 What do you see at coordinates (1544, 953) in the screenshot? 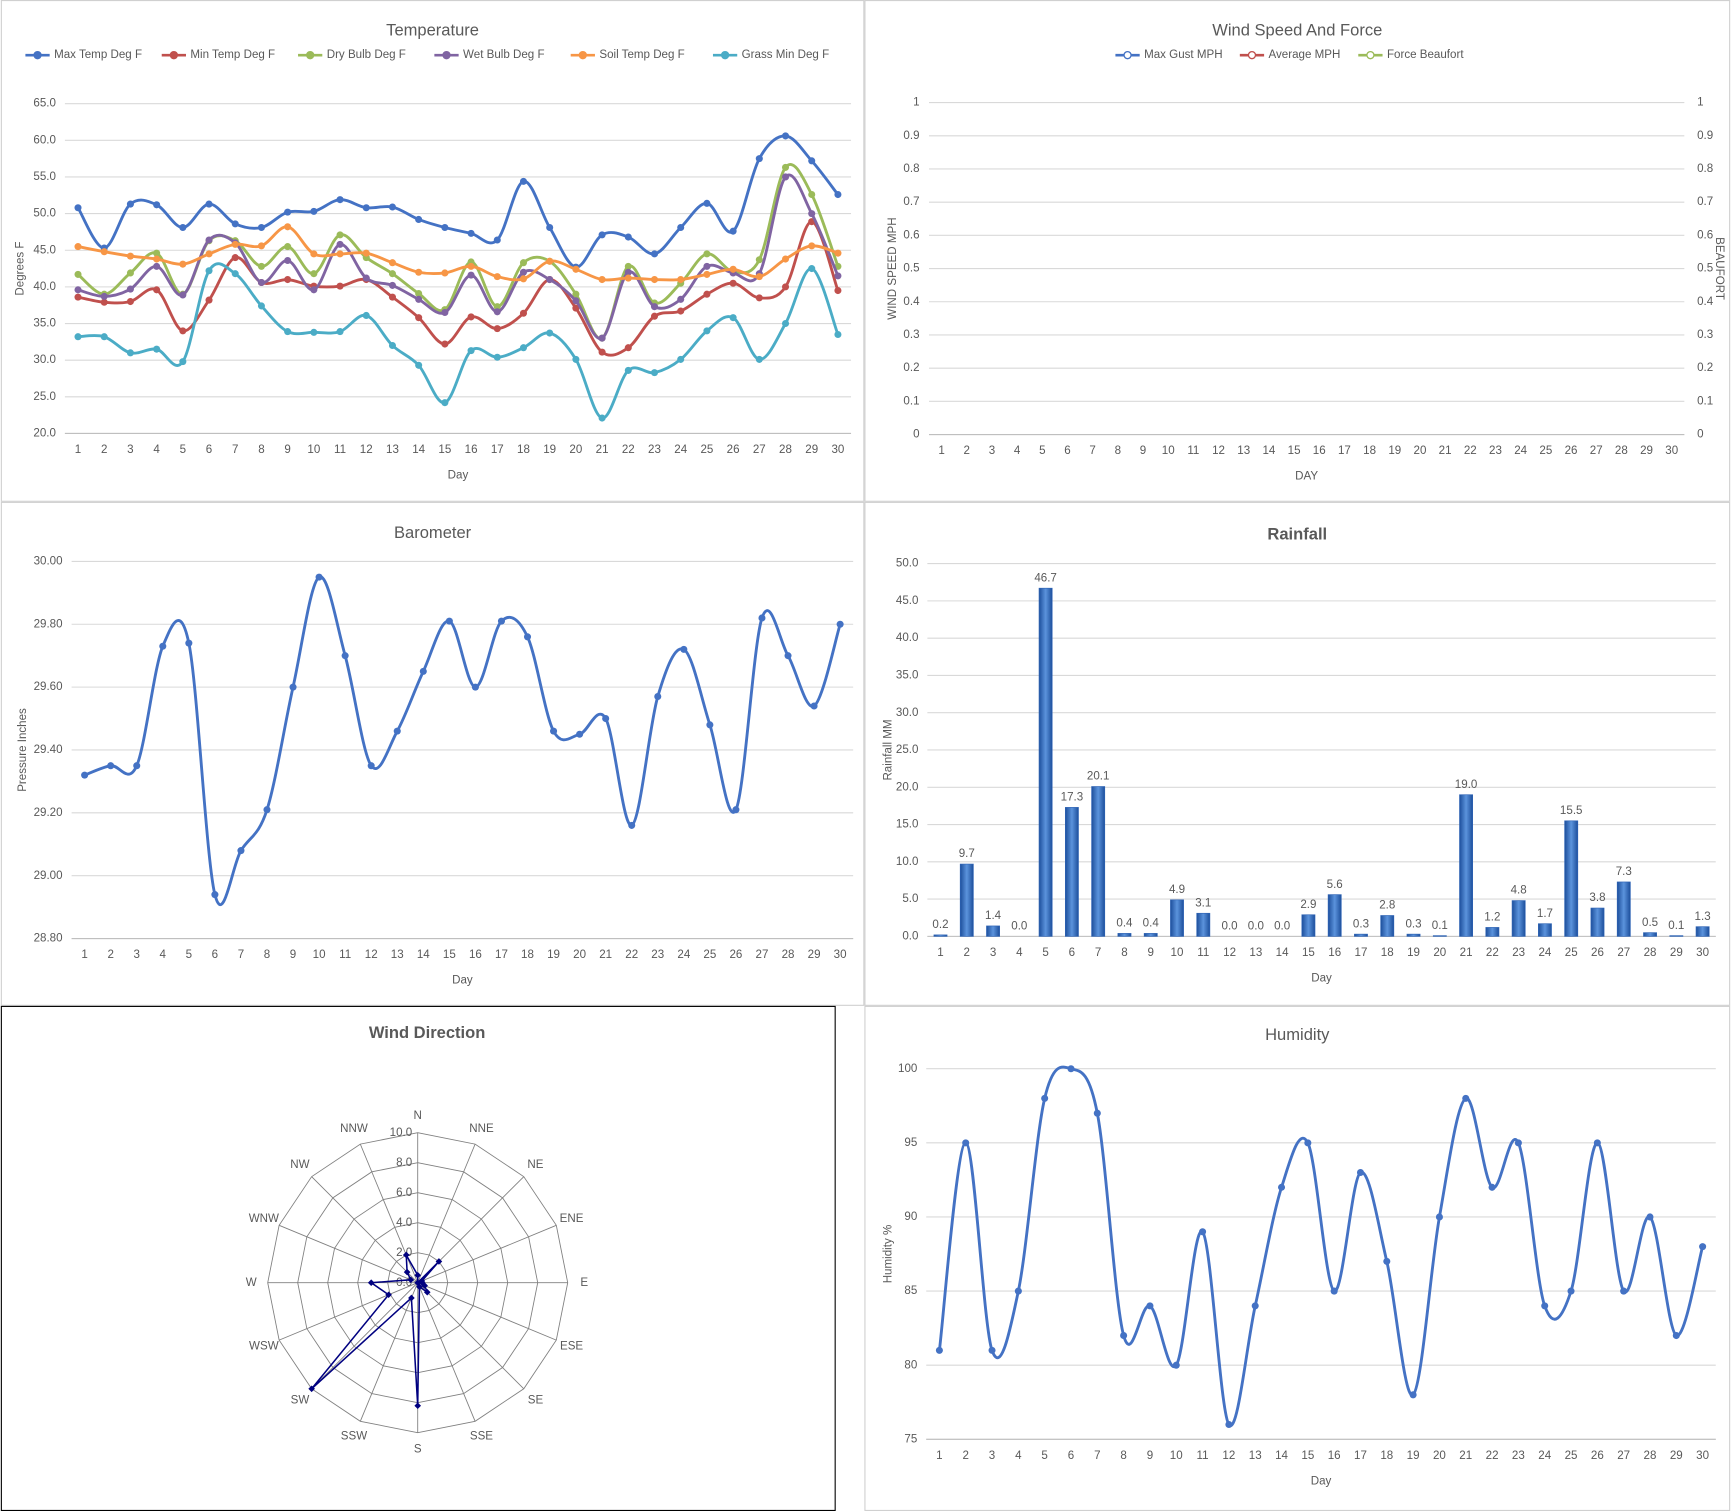
I see `x-tick-label: 24` at bounding box center [1544, 953].